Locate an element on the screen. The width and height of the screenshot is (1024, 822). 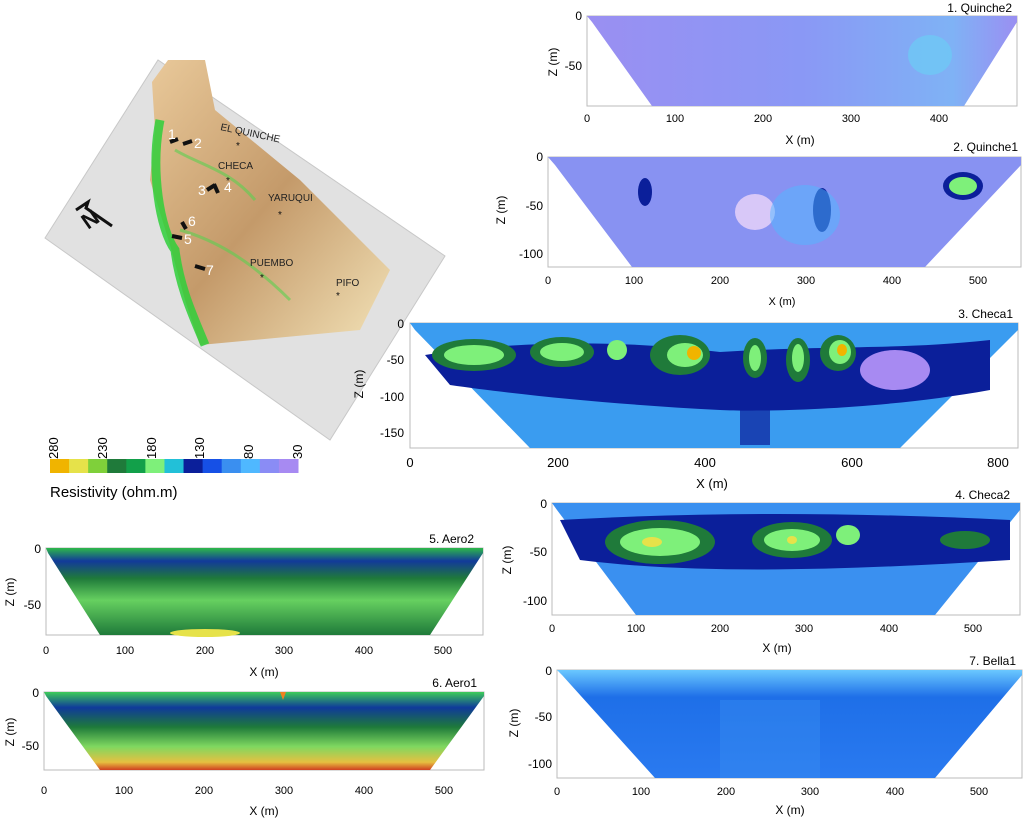
profile-marker-6: 6 is located at coordinates (192, 221).